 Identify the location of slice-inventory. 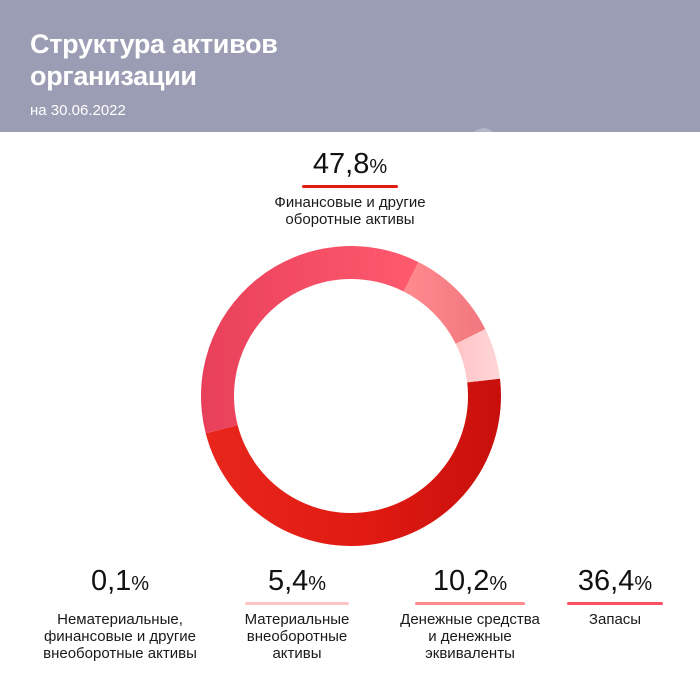
(310, 340).